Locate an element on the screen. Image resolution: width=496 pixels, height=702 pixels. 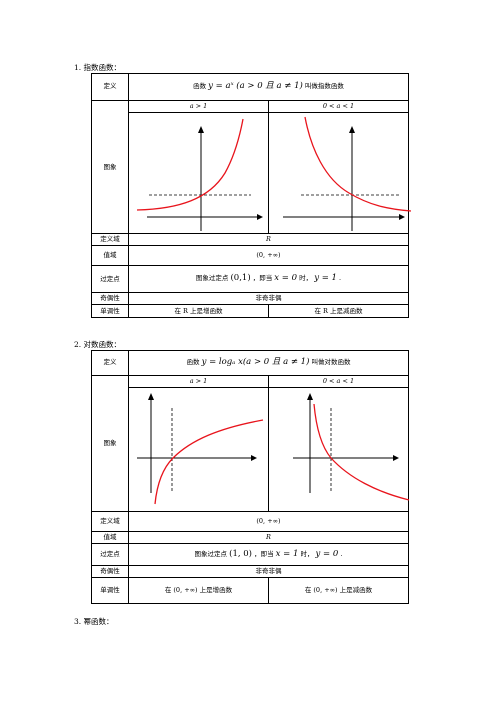
definition-cell: 函数 y = aˣ (a > 0 且 a ≠ 1) 叫做指数函数 is located at coordinates (268, 87).